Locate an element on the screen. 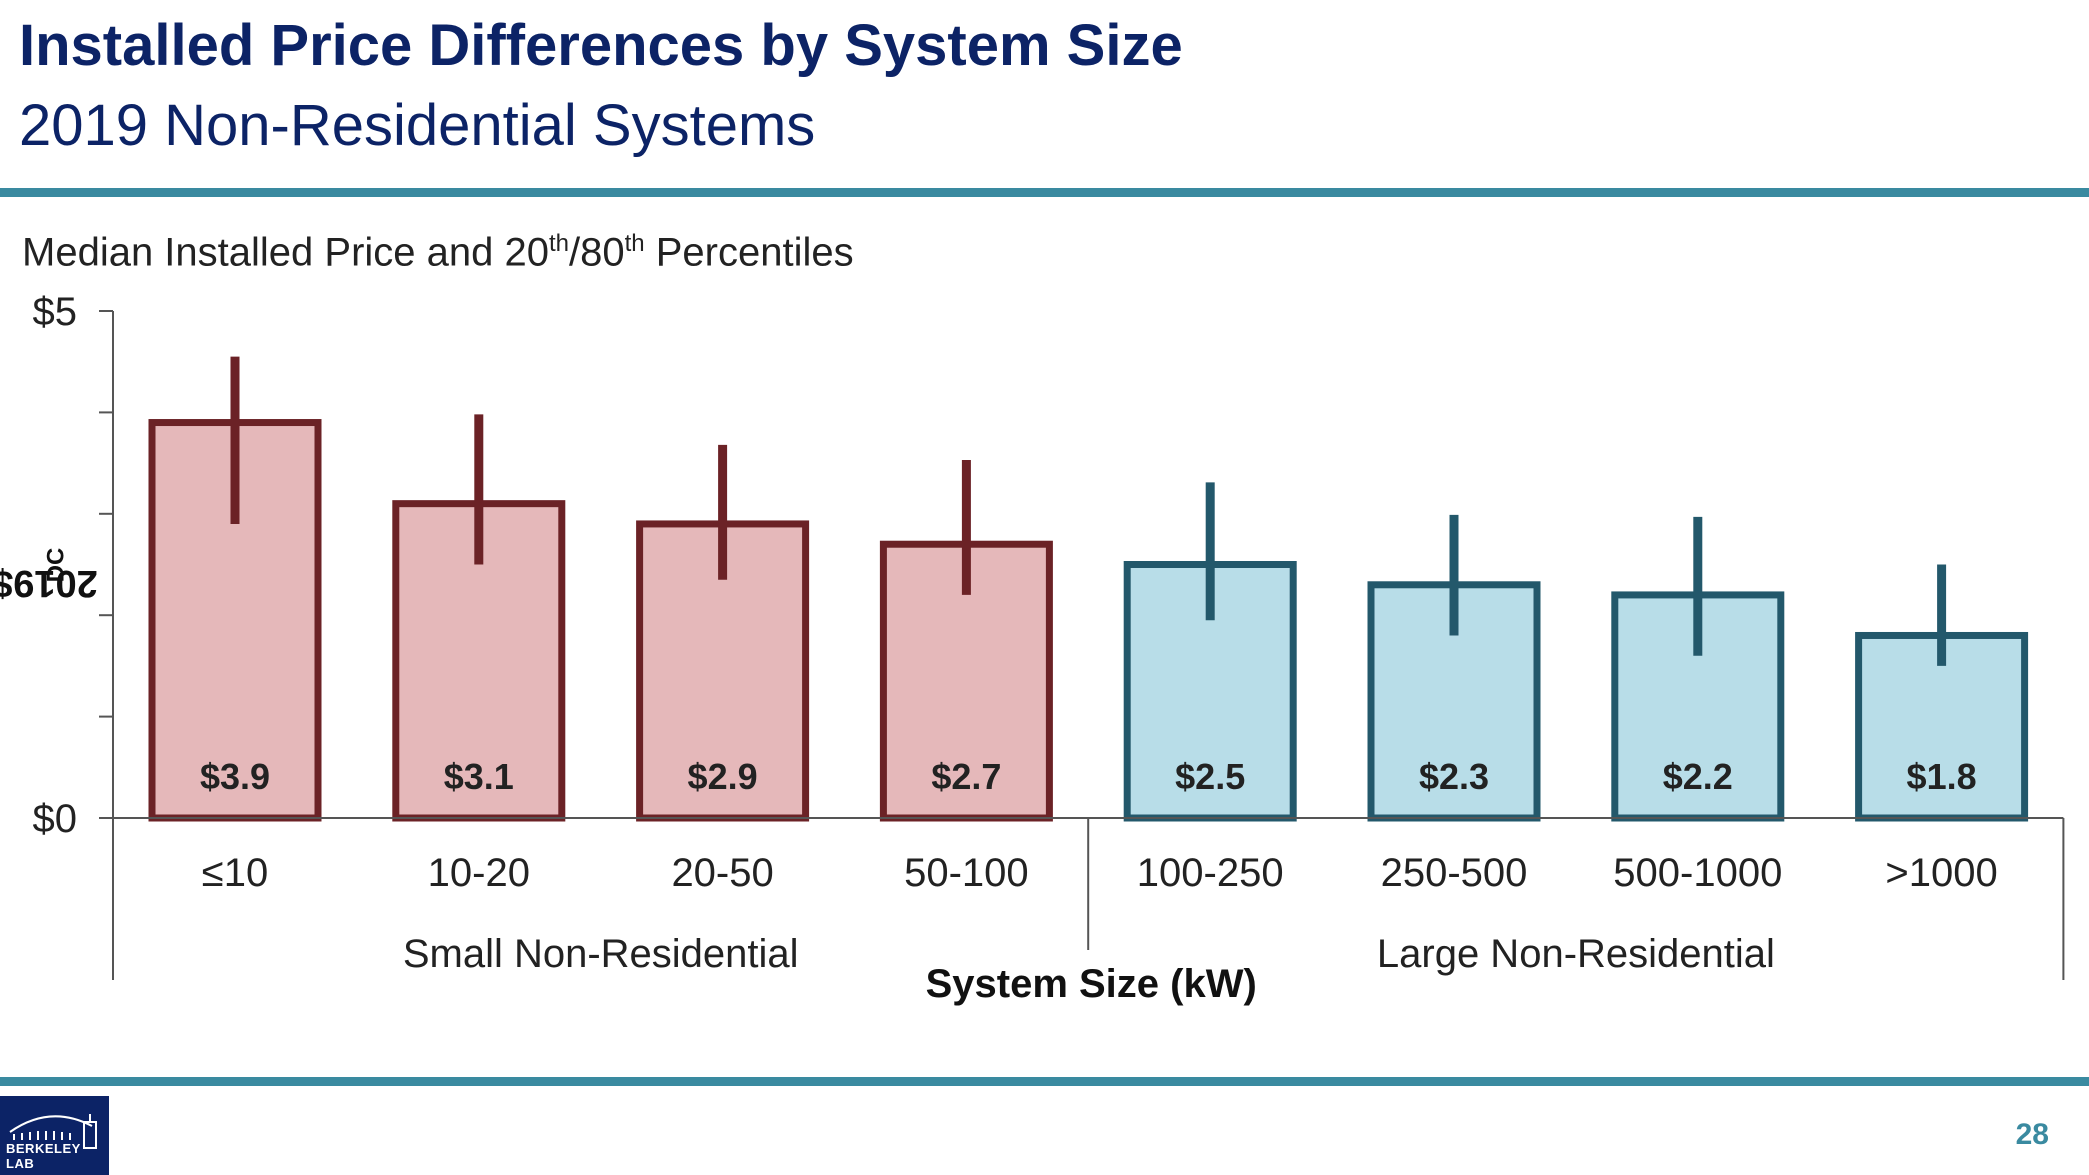 The height and width of the screenshot is (1175, 2089). value-label-7: $1.8 is located at coordinates (1942, 776).